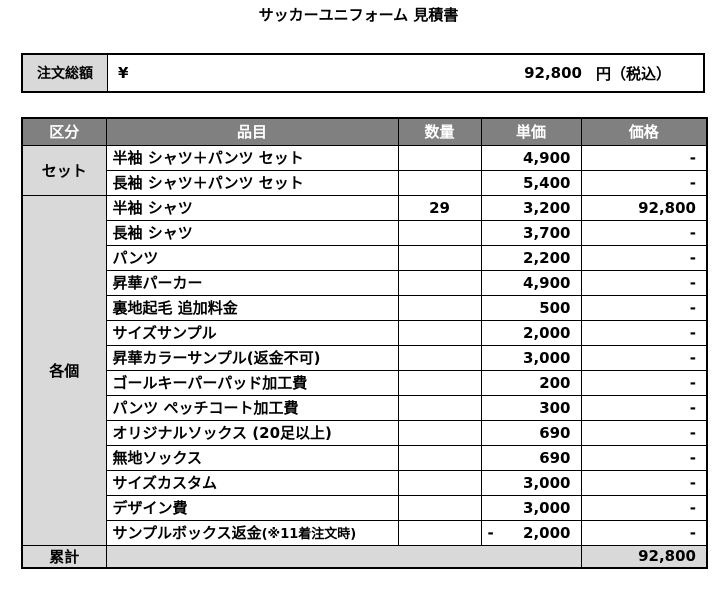 The image size is (717, 589). I want to click on summary-label: 累計, so click(64, 556).